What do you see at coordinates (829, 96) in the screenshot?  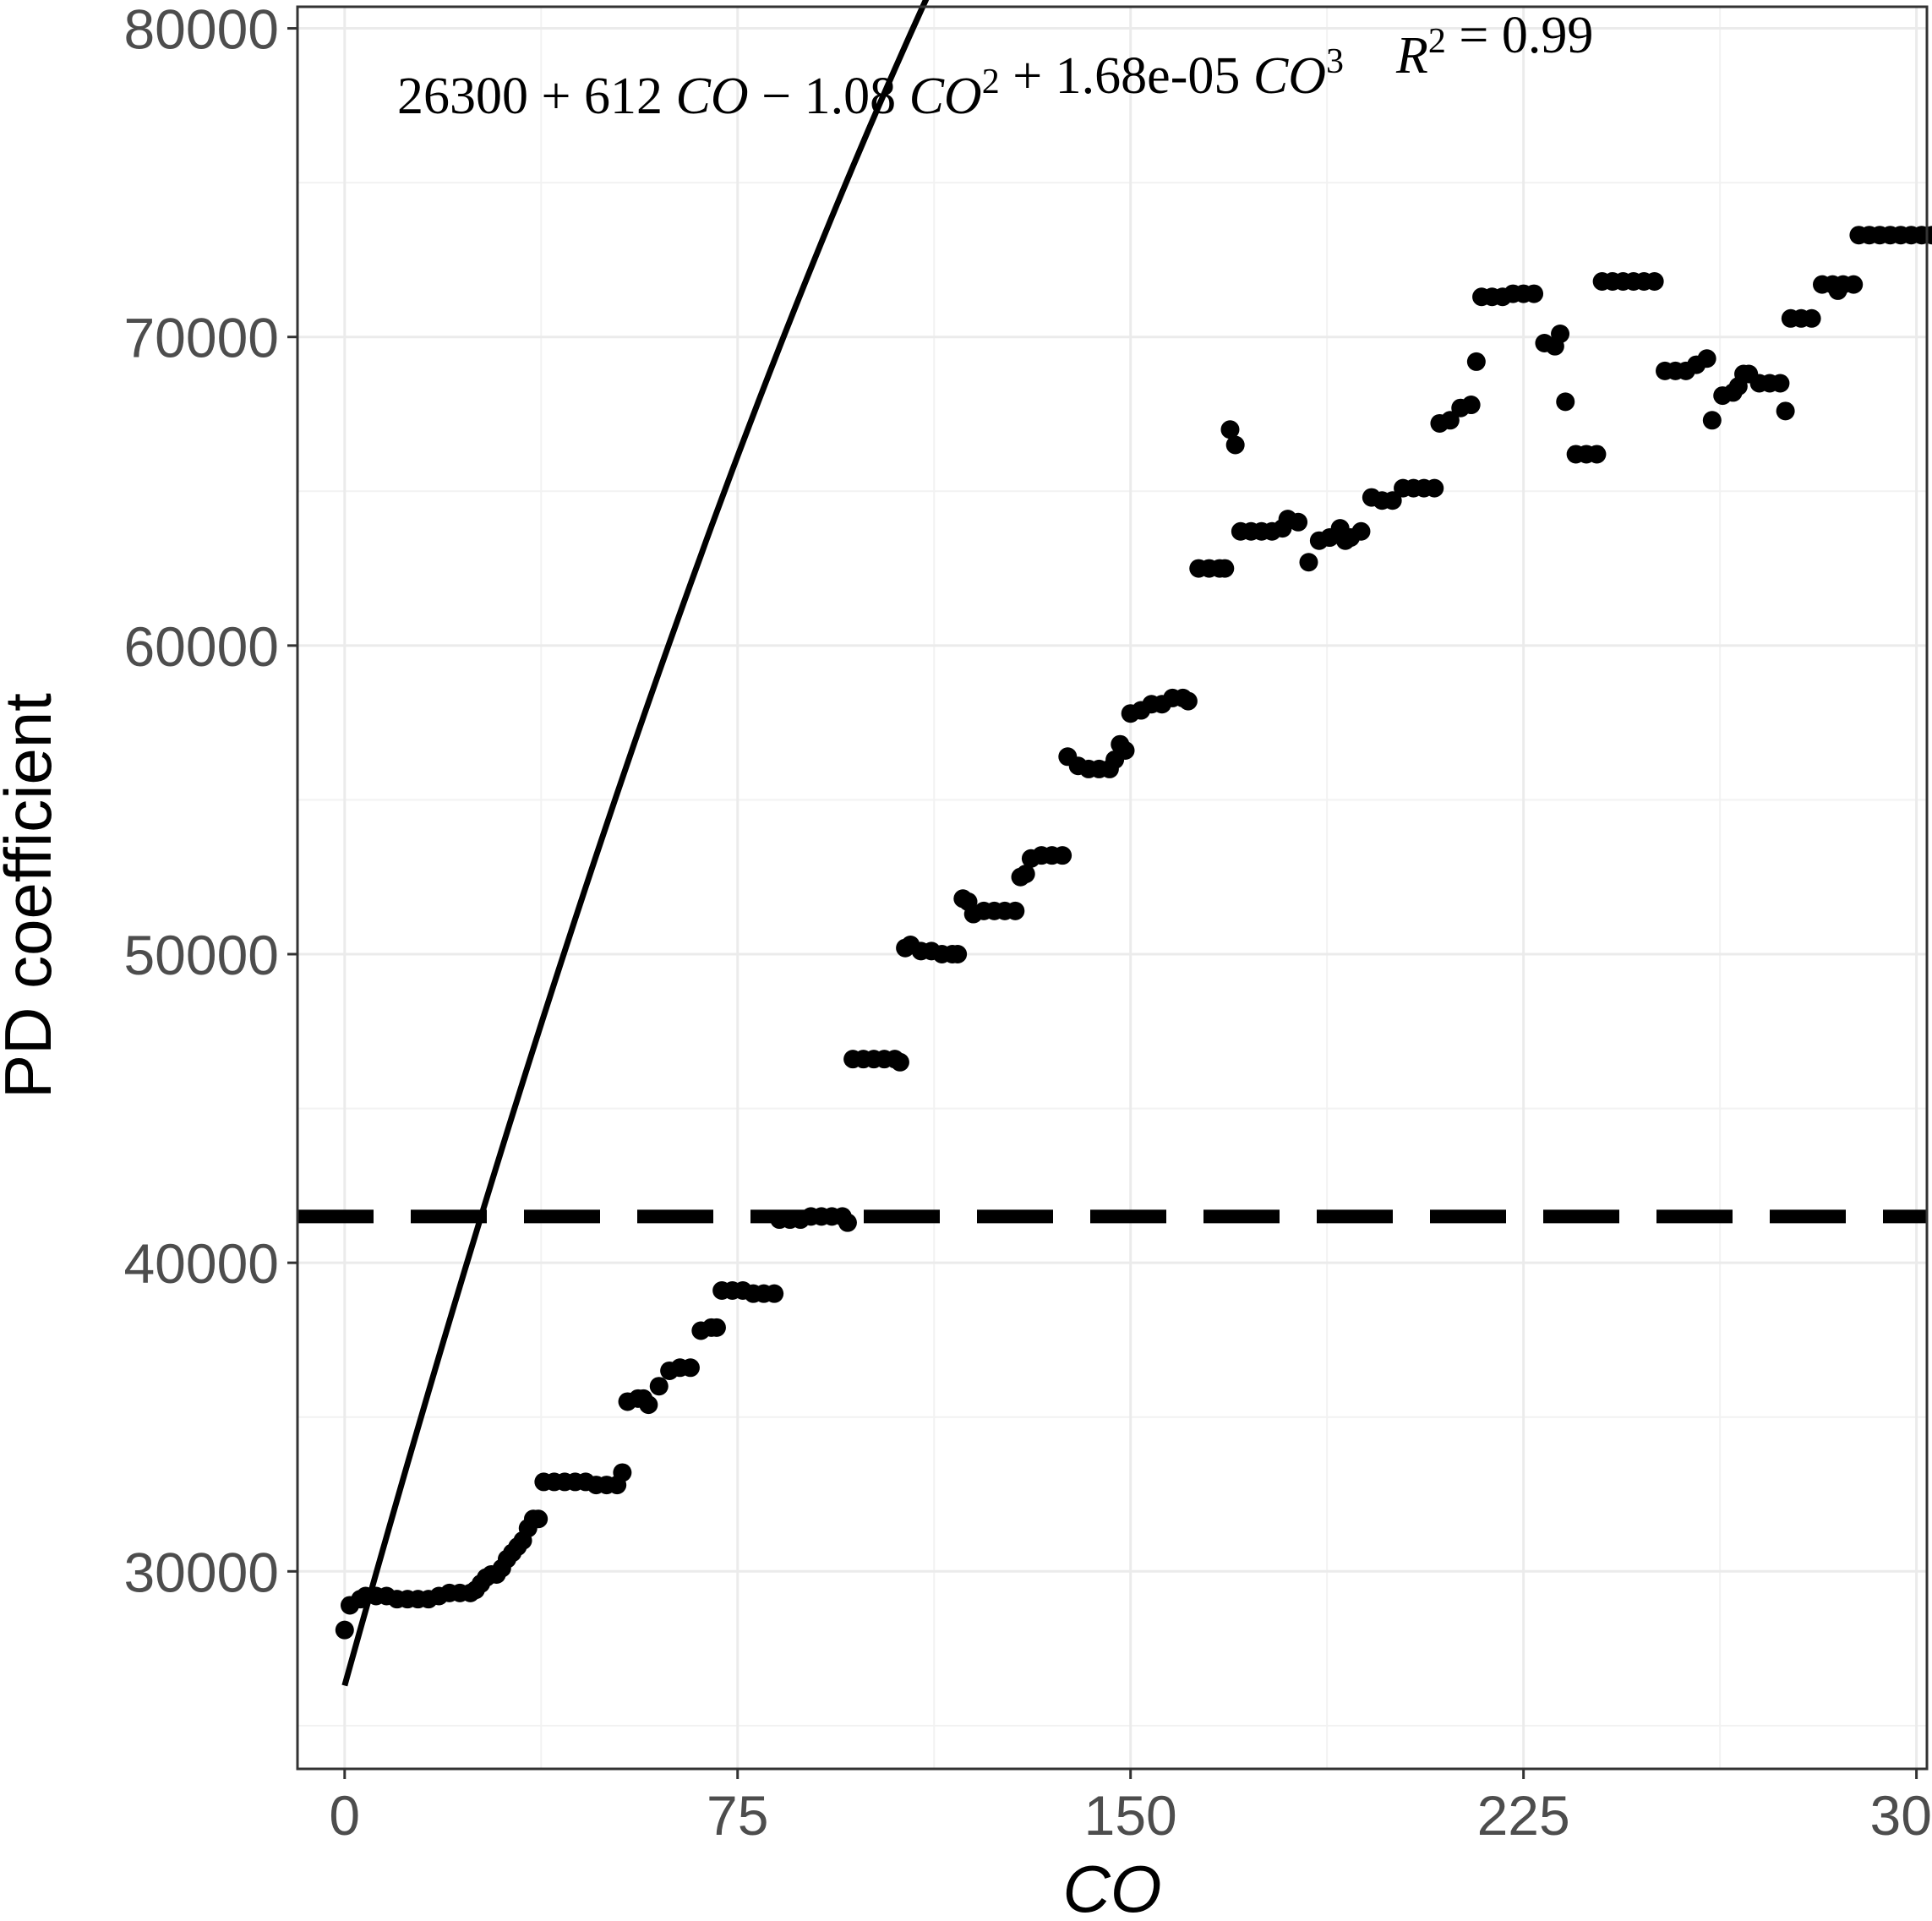 I see `equation-part: − 1.08` at bounding box center [829, 96].